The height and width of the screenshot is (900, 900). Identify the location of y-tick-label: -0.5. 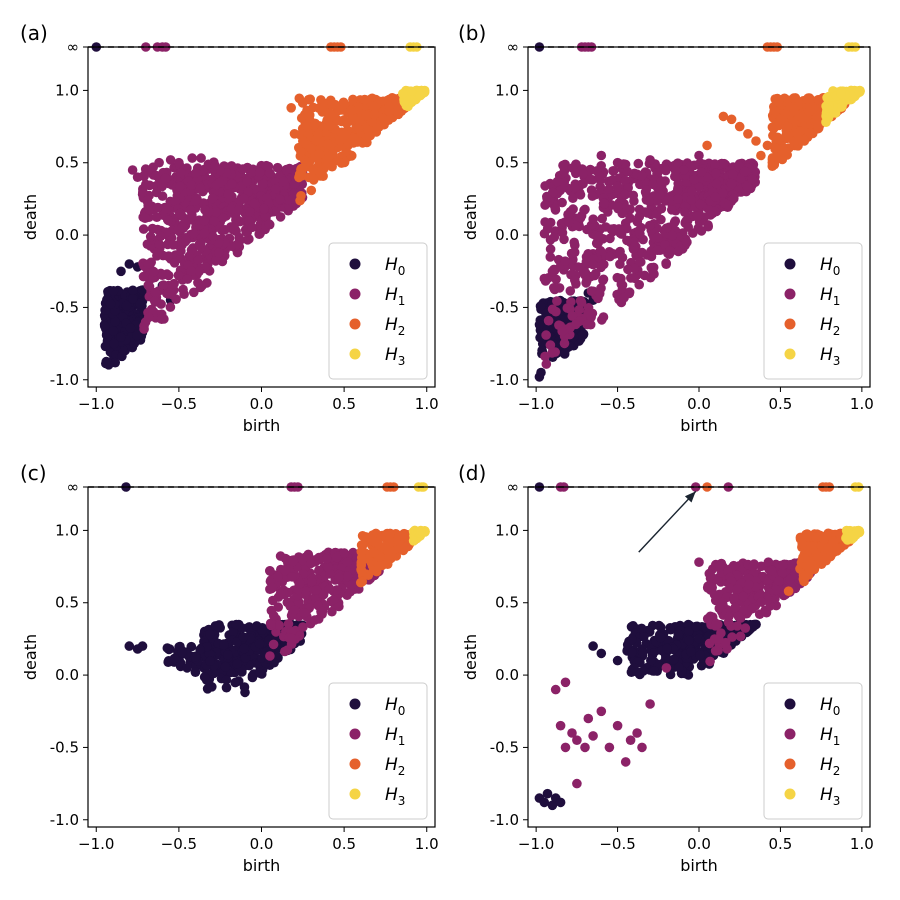
(64, 307).